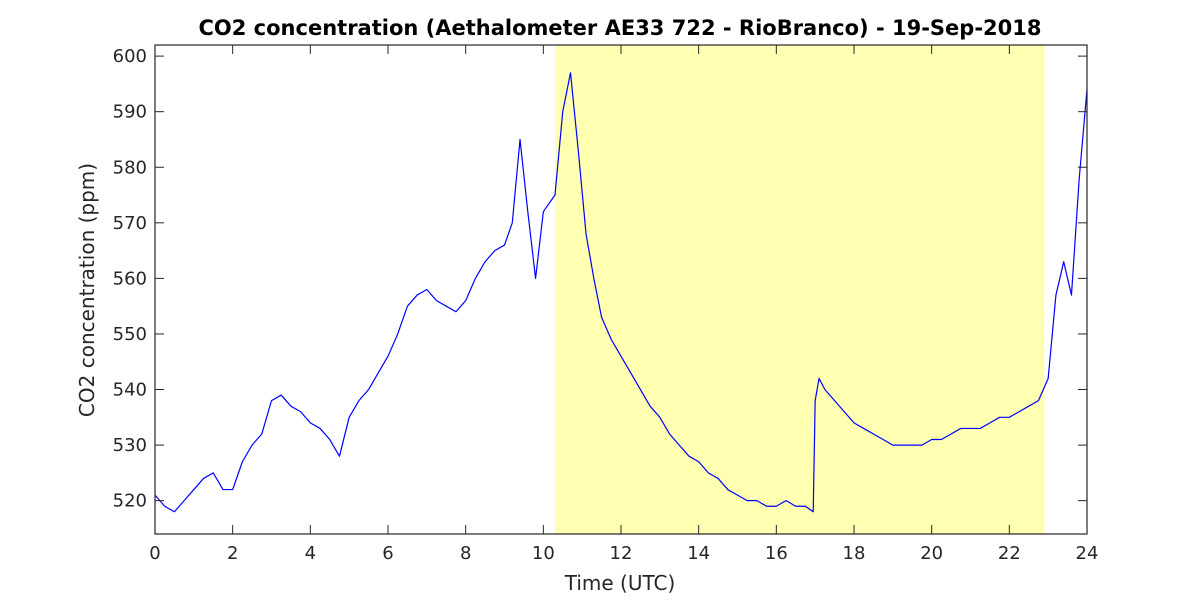 The height and width of the screenshot is (600, 1200). Describe the element at coordinates (130, 501) in the screenshot. I see `y-tick-label: 520` at that location.